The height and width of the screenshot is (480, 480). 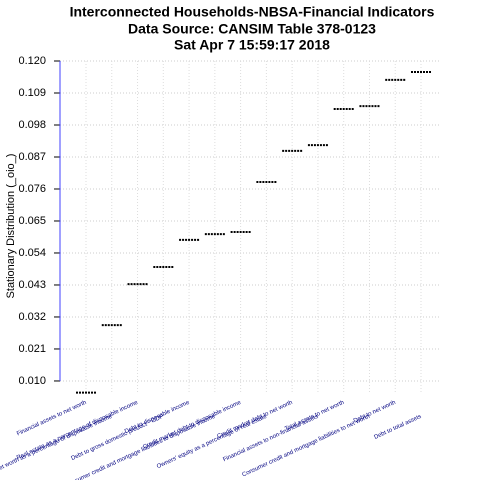 What do you see at coordinates (32, 157) in the screenshot?
I see `y-tick-label: 0.087` at bounding box center [32, 157].